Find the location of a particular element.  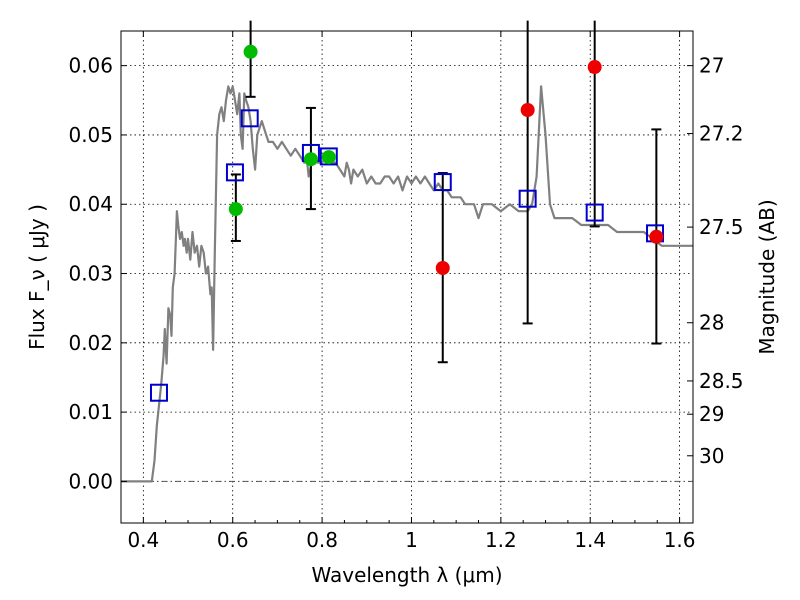

y2-axis-label: Magnitude (AB) is located at coordinates (767, 276).